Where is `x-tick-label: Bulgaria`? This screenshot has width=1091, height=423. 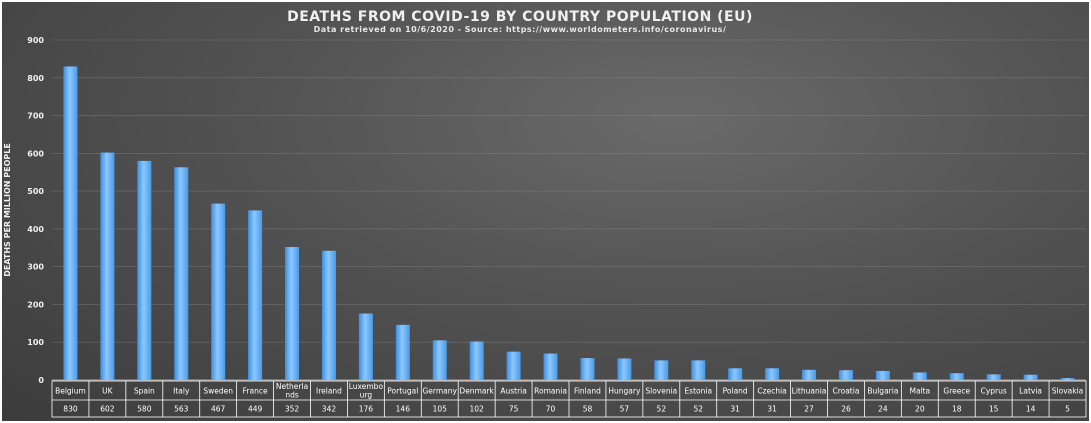
x-tick-label: Bulgaria is located at coordinates (882, 391).